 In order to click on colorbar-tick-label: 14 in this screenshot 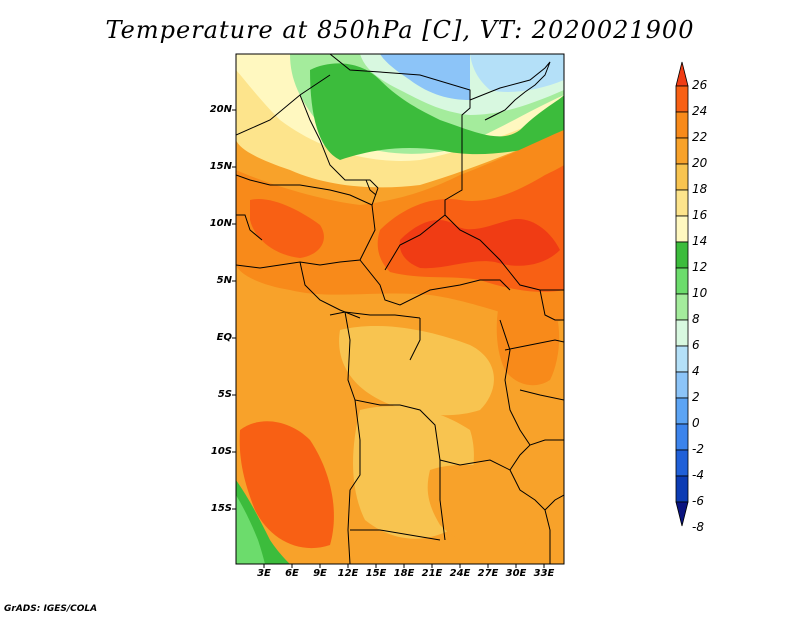, I will do `click(700, 241)`.